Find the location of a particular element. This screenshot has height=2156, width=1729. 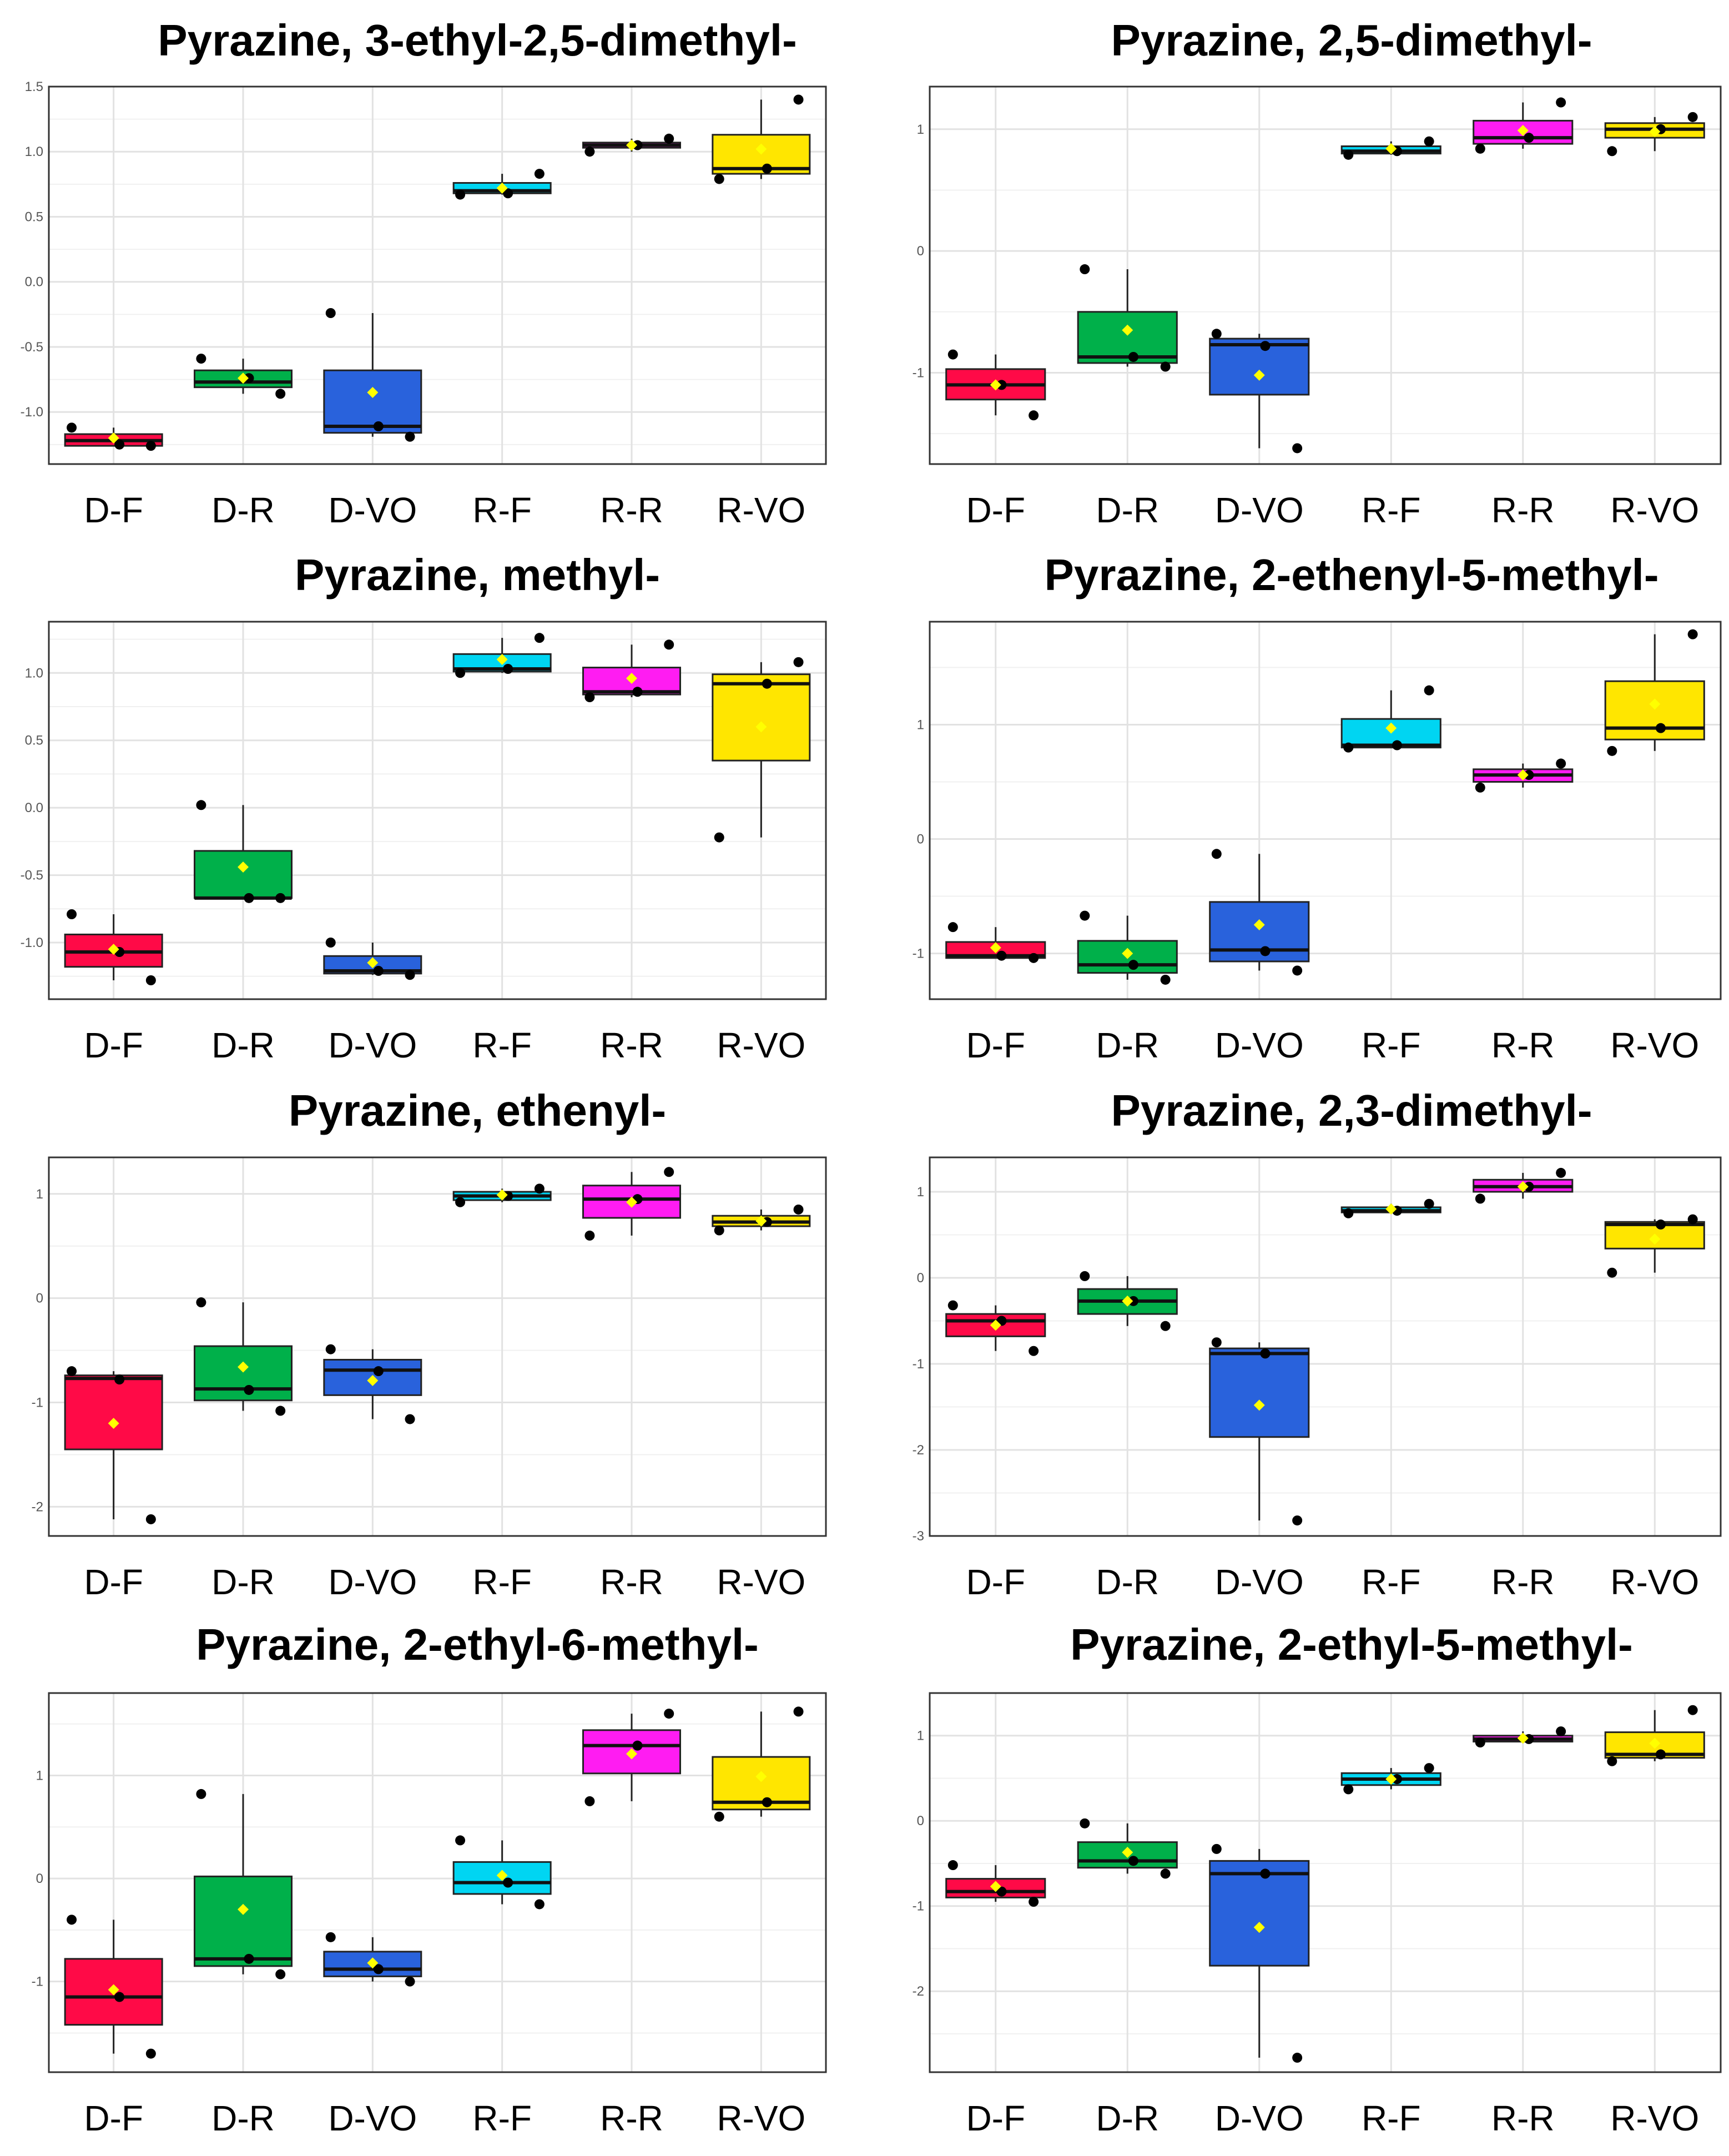

y-tick-label: 1.5 is located at coordinates (34, 86).